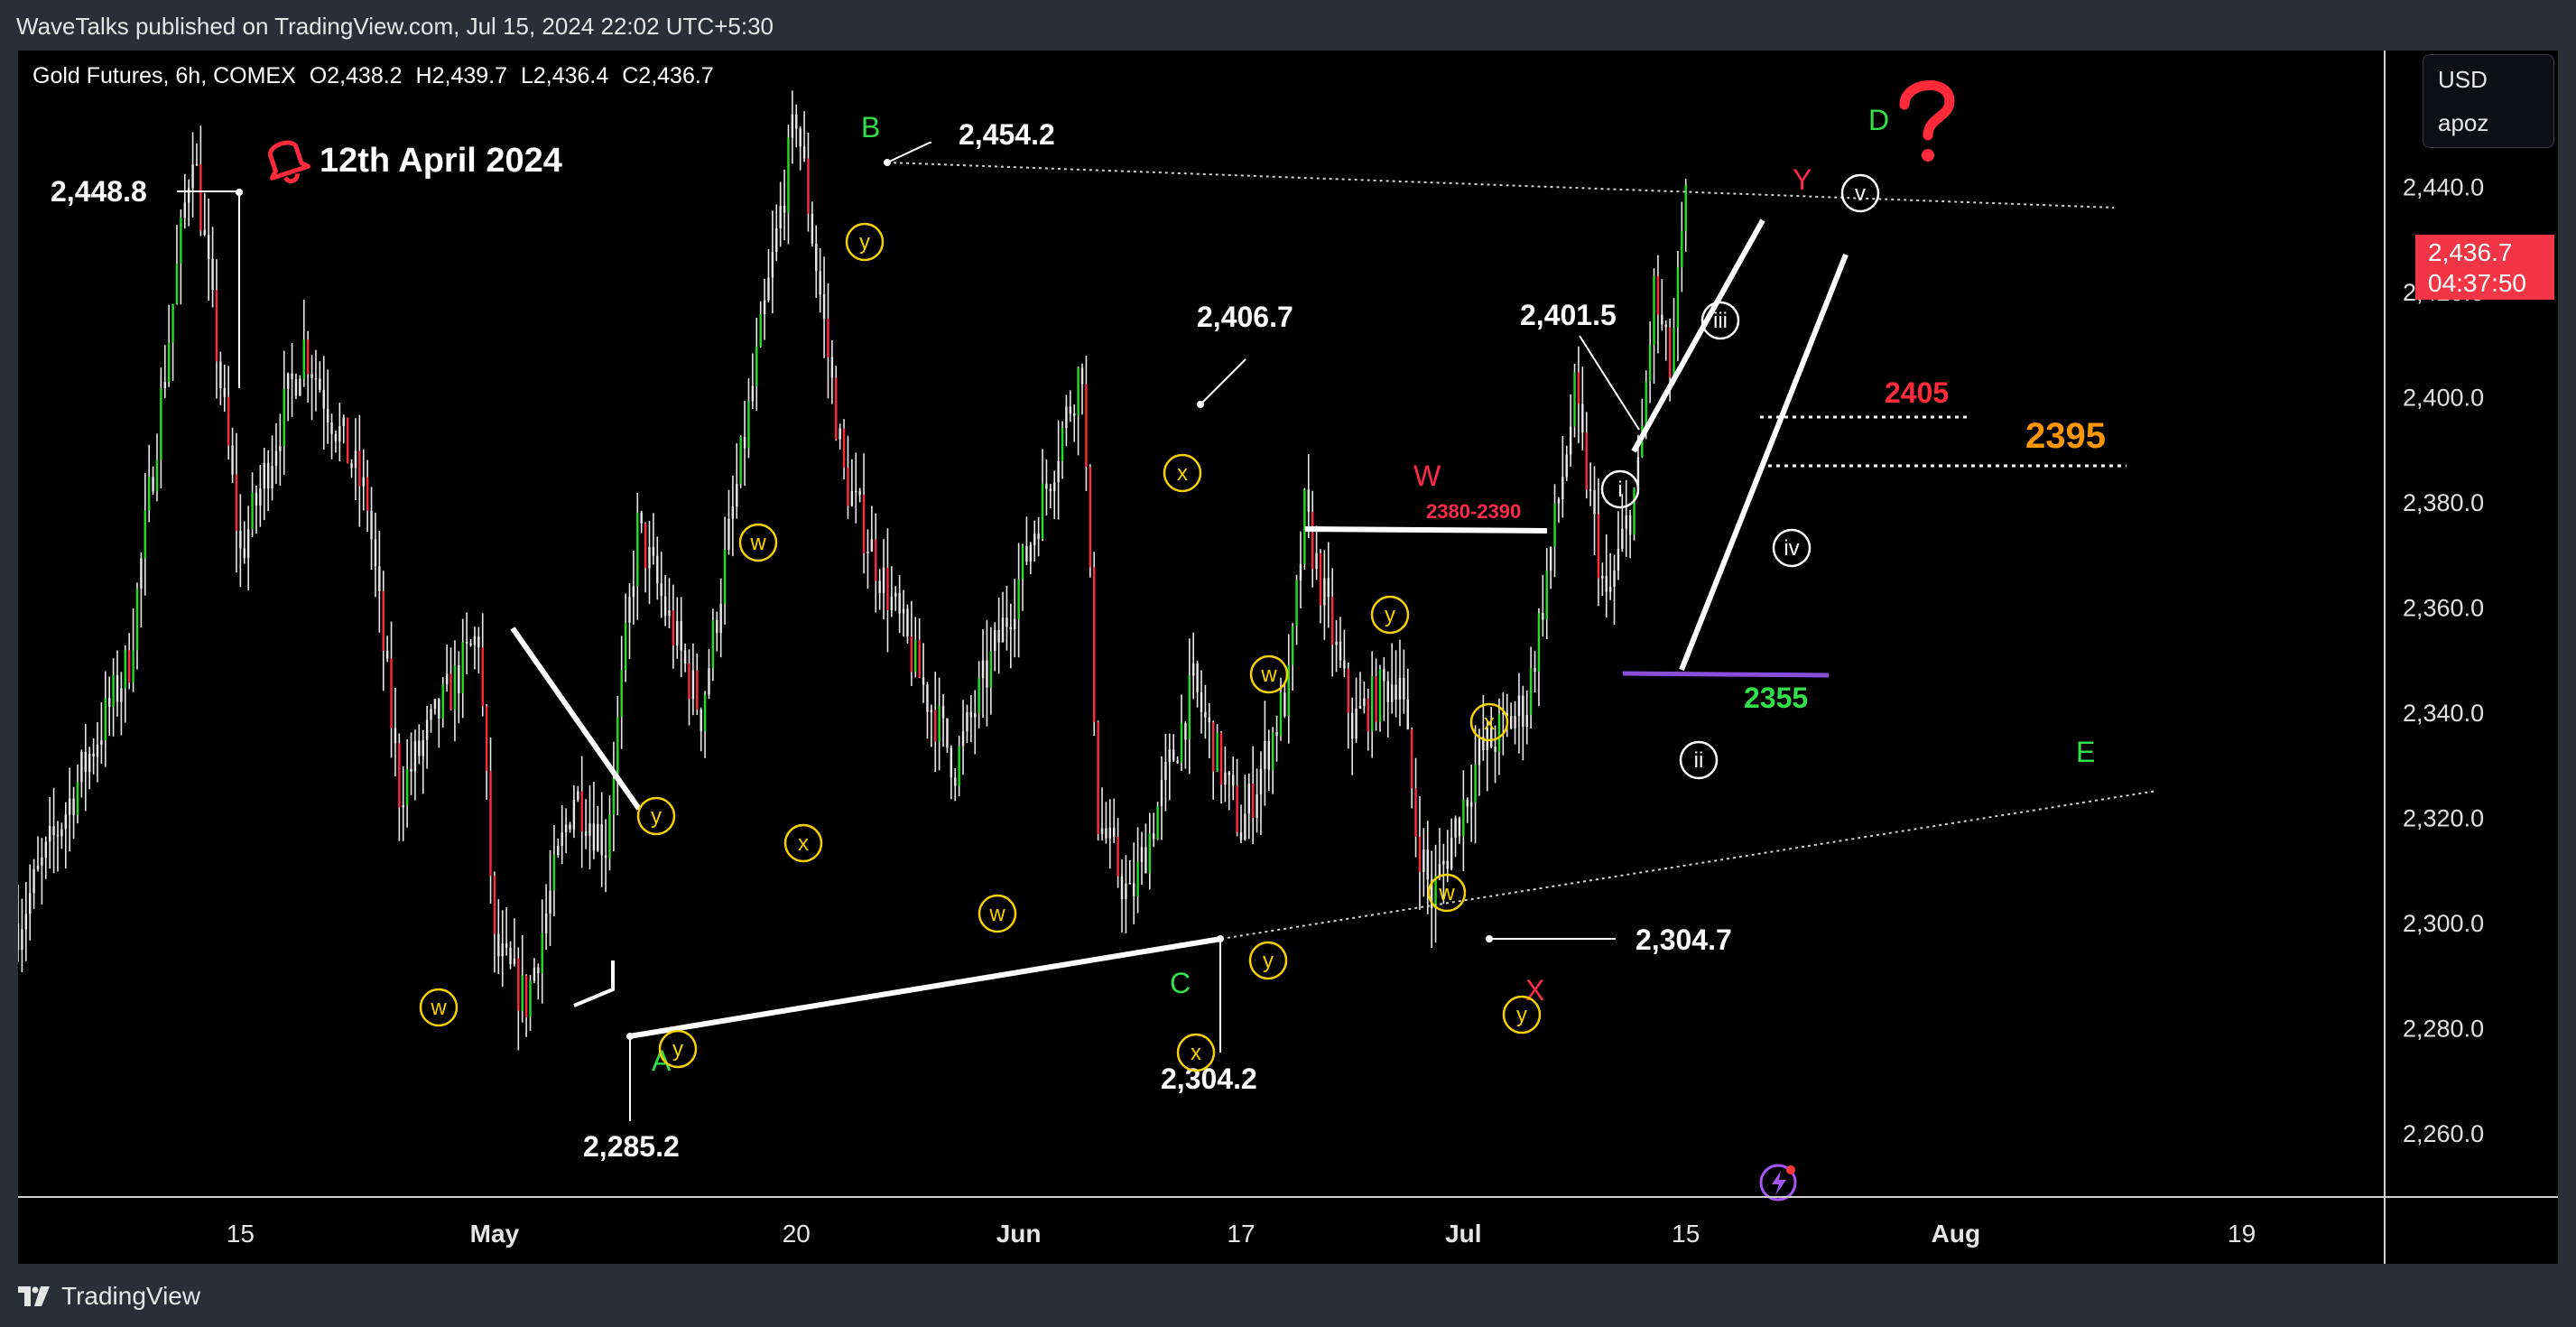  Describe the element at coordinates (803, 843) in the screenshot. I see `wave-circle-yellow` at that location.